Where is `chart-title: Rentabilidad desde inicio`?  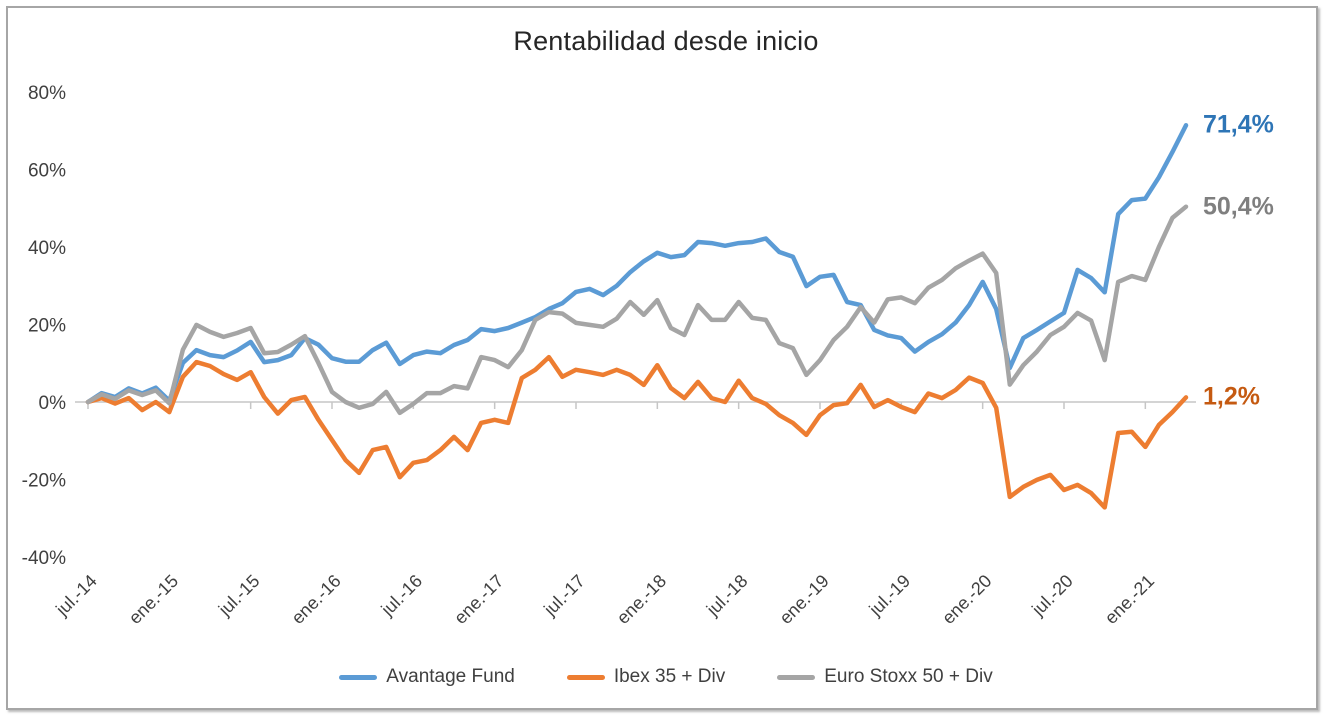
chart-title: Rentabilidad desde inicio is located at coordinates (666, 41).